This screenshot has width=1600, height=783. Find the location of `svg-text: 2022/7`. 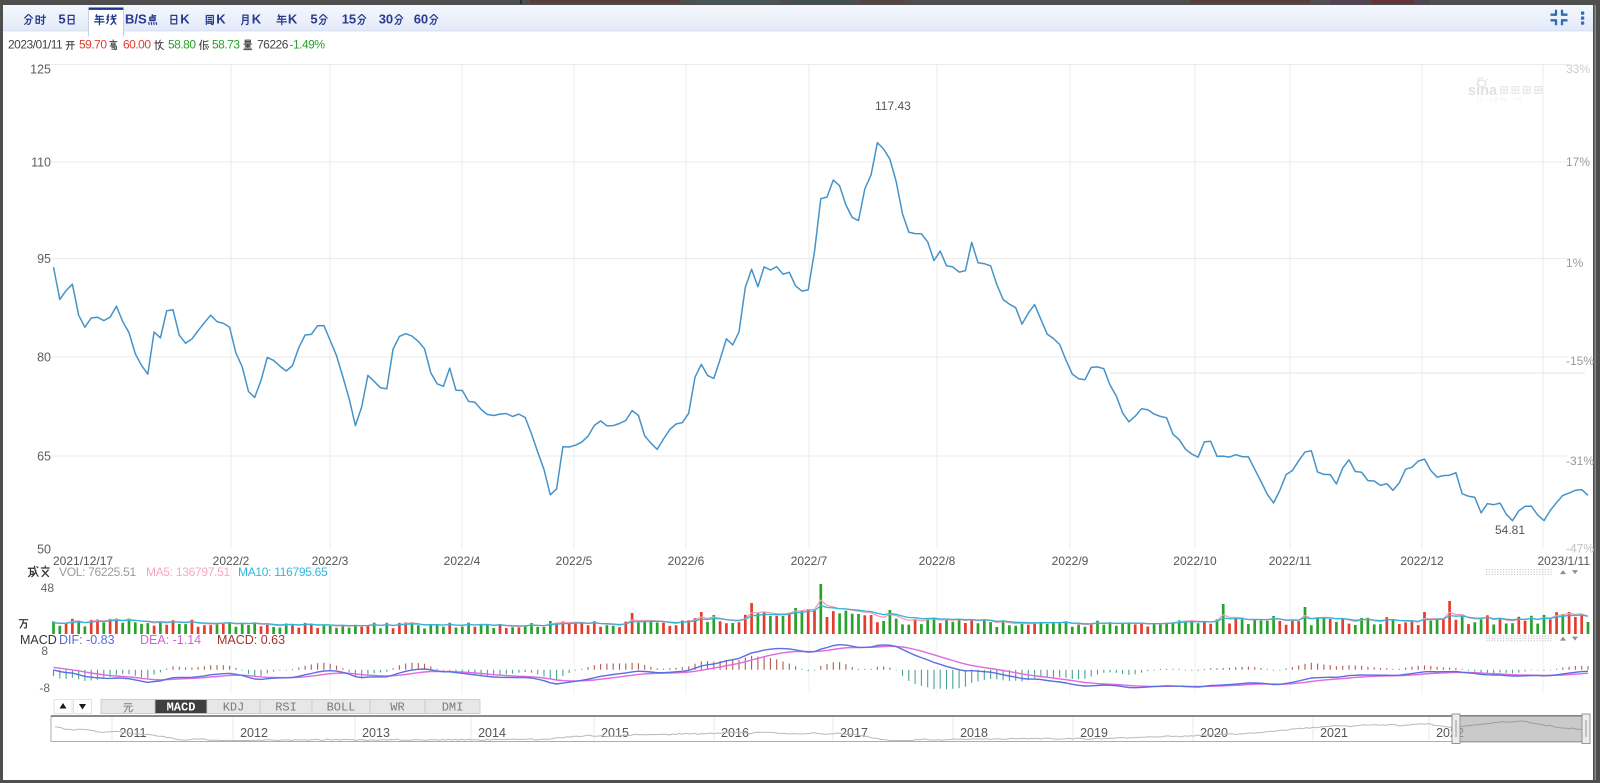

svg-text: 2022/7 is located at coordinates (809, 561).